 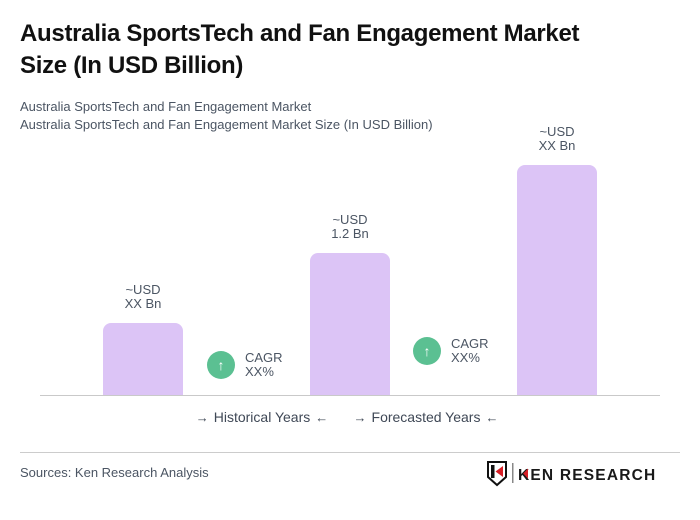 I want to click on bar-value-label: ~USD 1.2 Bn, so click(x=350, y=227).